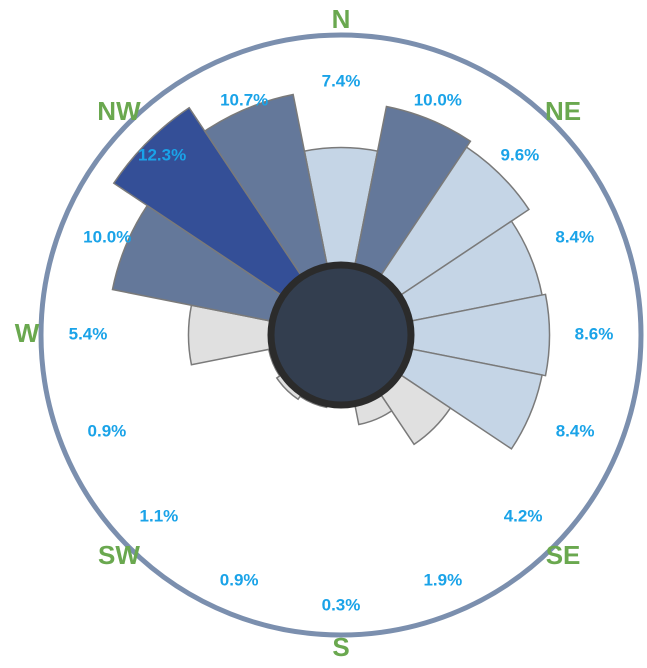  What do you see at coordinates (341, 604) in the screenshot?
I see `value-label: 0.3%` at bounding box center [341, 604].